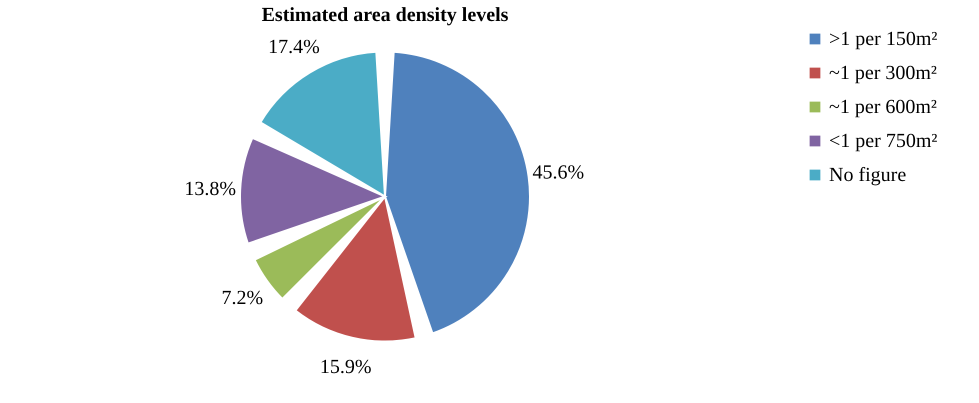 The width and height of the screenshot is (979, 403). What do you see at coordinates (883, 39) in the screenshot?
I see `legend-label: >1 per 150m²` at bounding box center [883, 39].